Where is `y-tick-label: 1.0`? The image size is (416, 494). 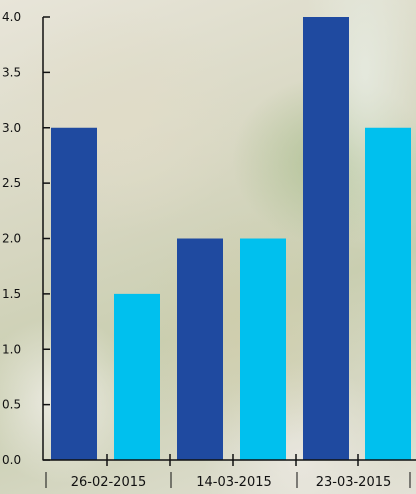
y-tick-label: 1.0 is located at coordinates (11, 349).